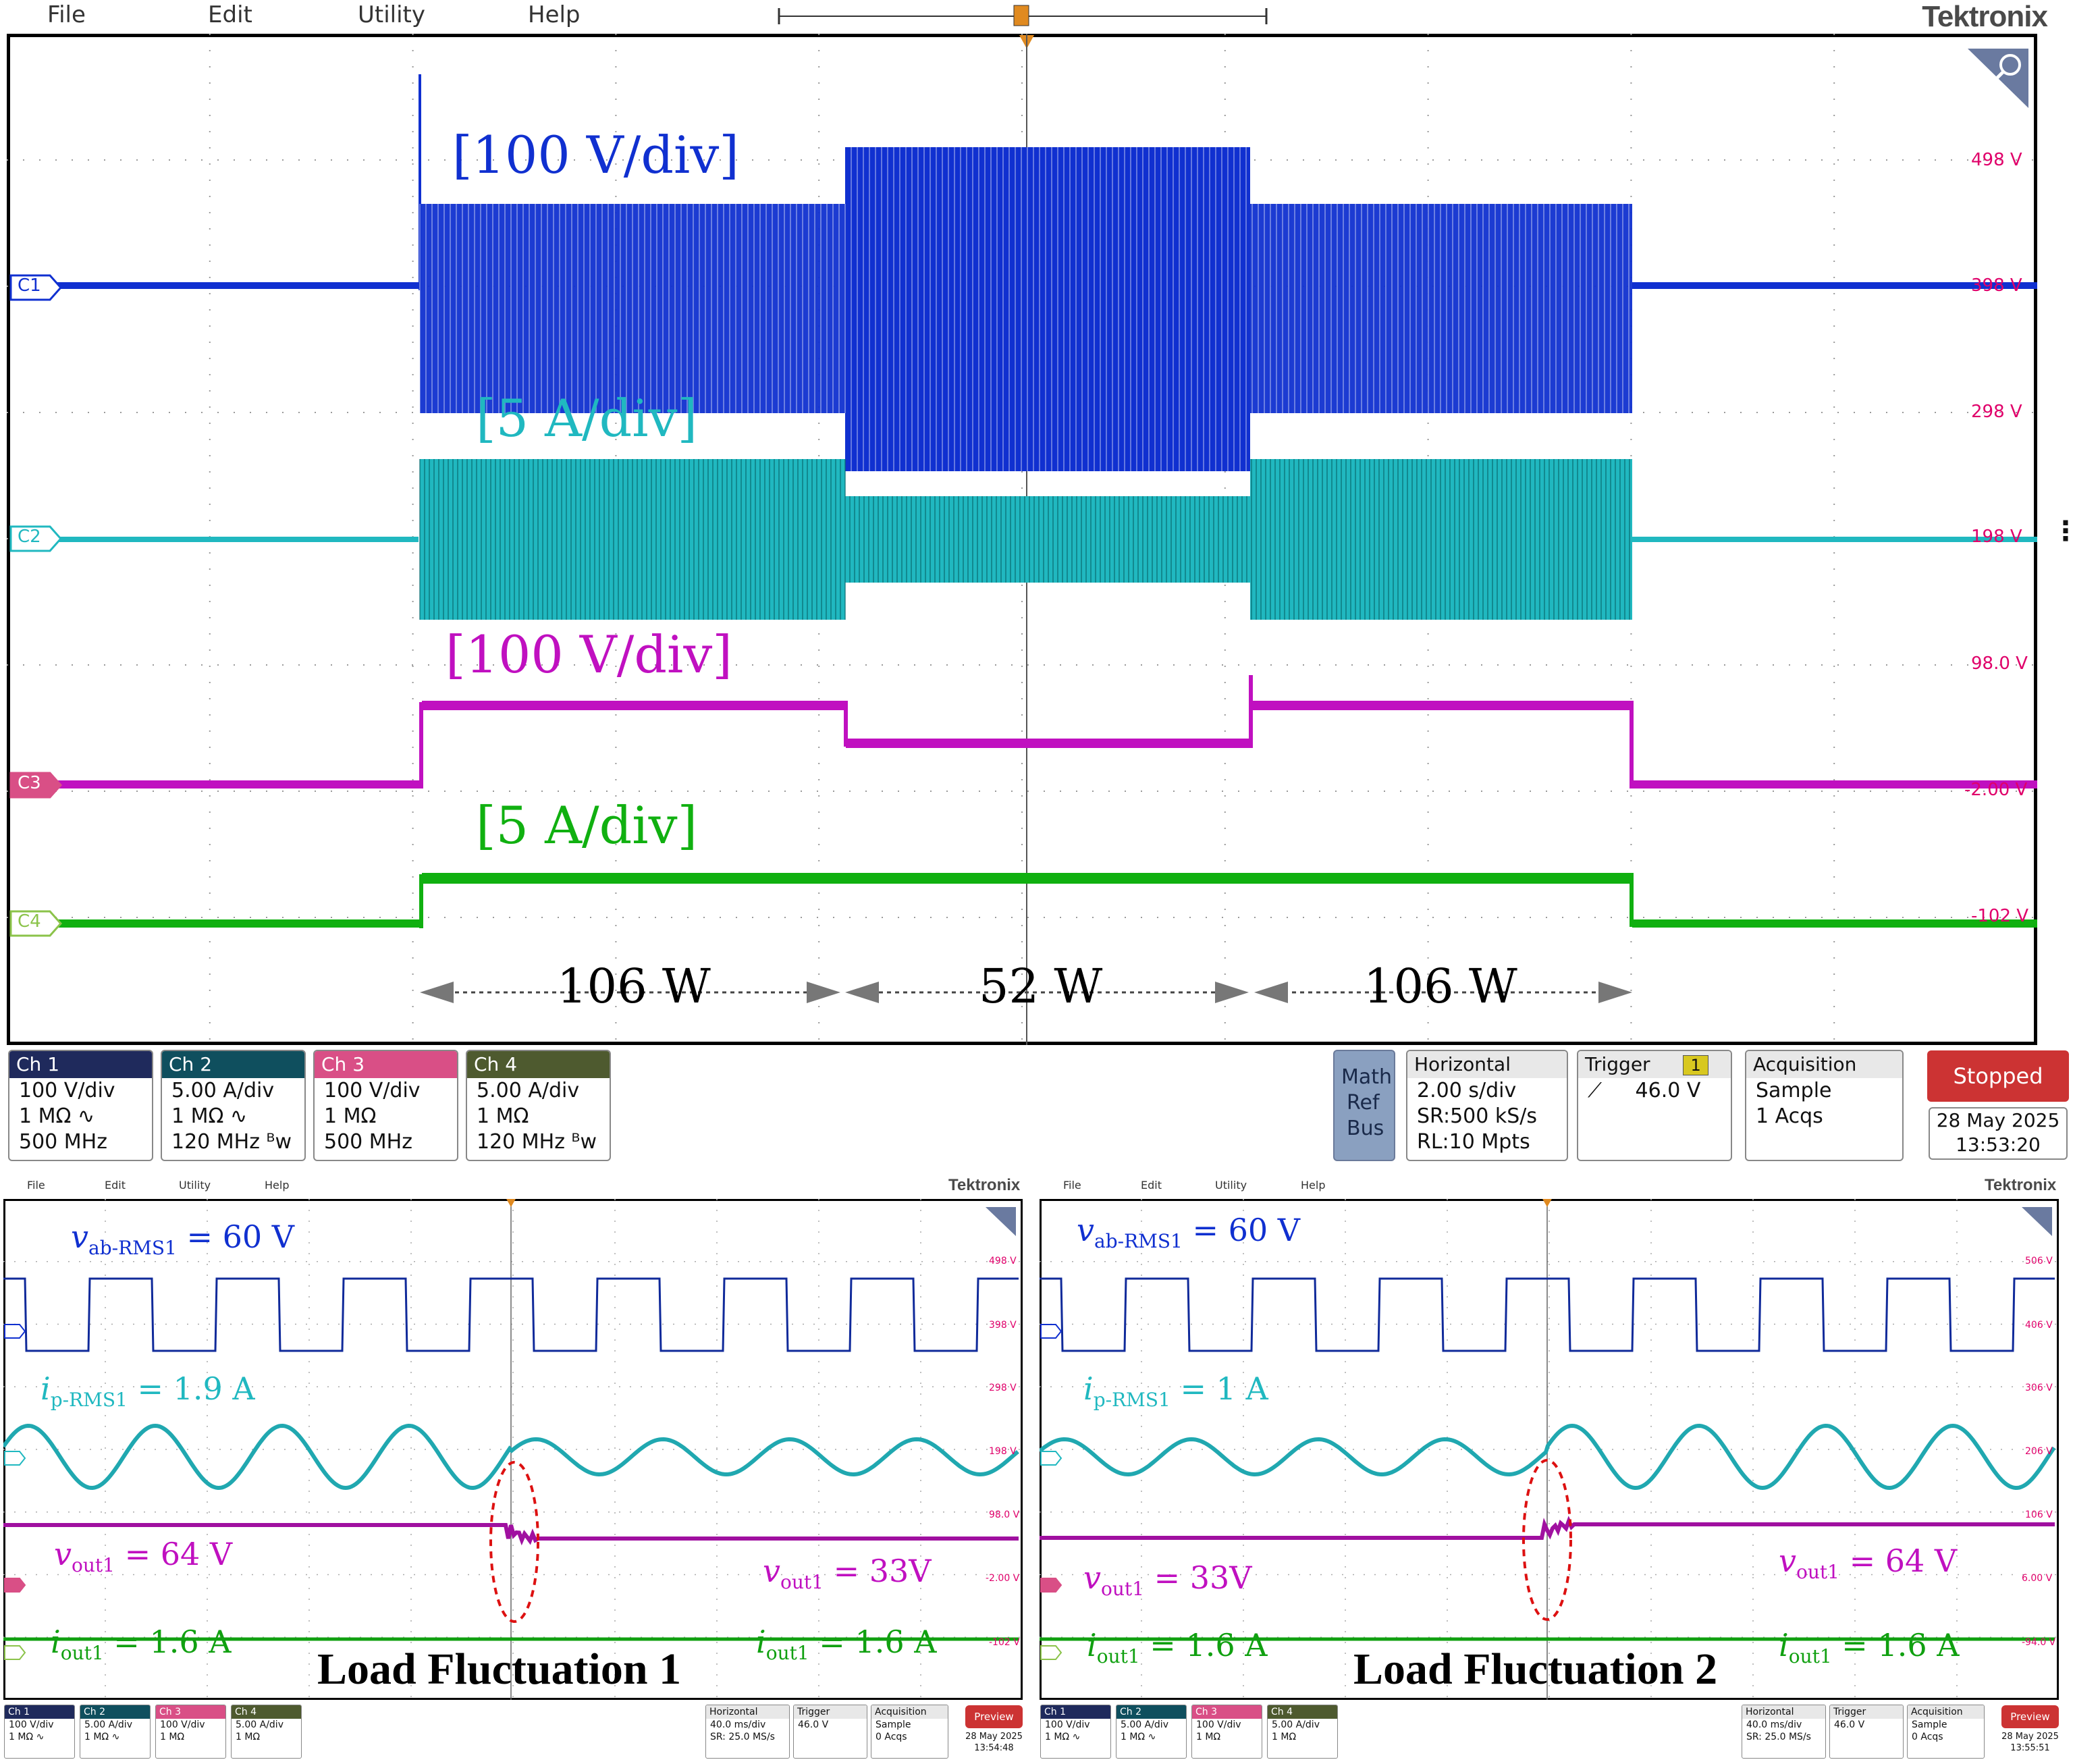 The height and width of the screenshot is (1764, 2073). Describe the element at coordinates (2021, 1185) in the screenshot. I see `br-tektronix-logo: Tektronix` at that location.